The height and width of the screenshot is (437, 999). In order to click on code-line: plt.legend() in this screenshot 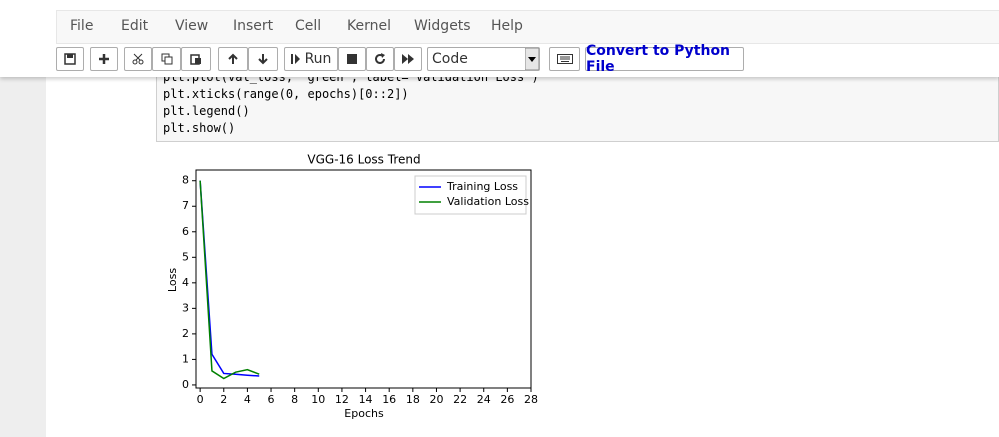, I will do `click(206, 111)`.